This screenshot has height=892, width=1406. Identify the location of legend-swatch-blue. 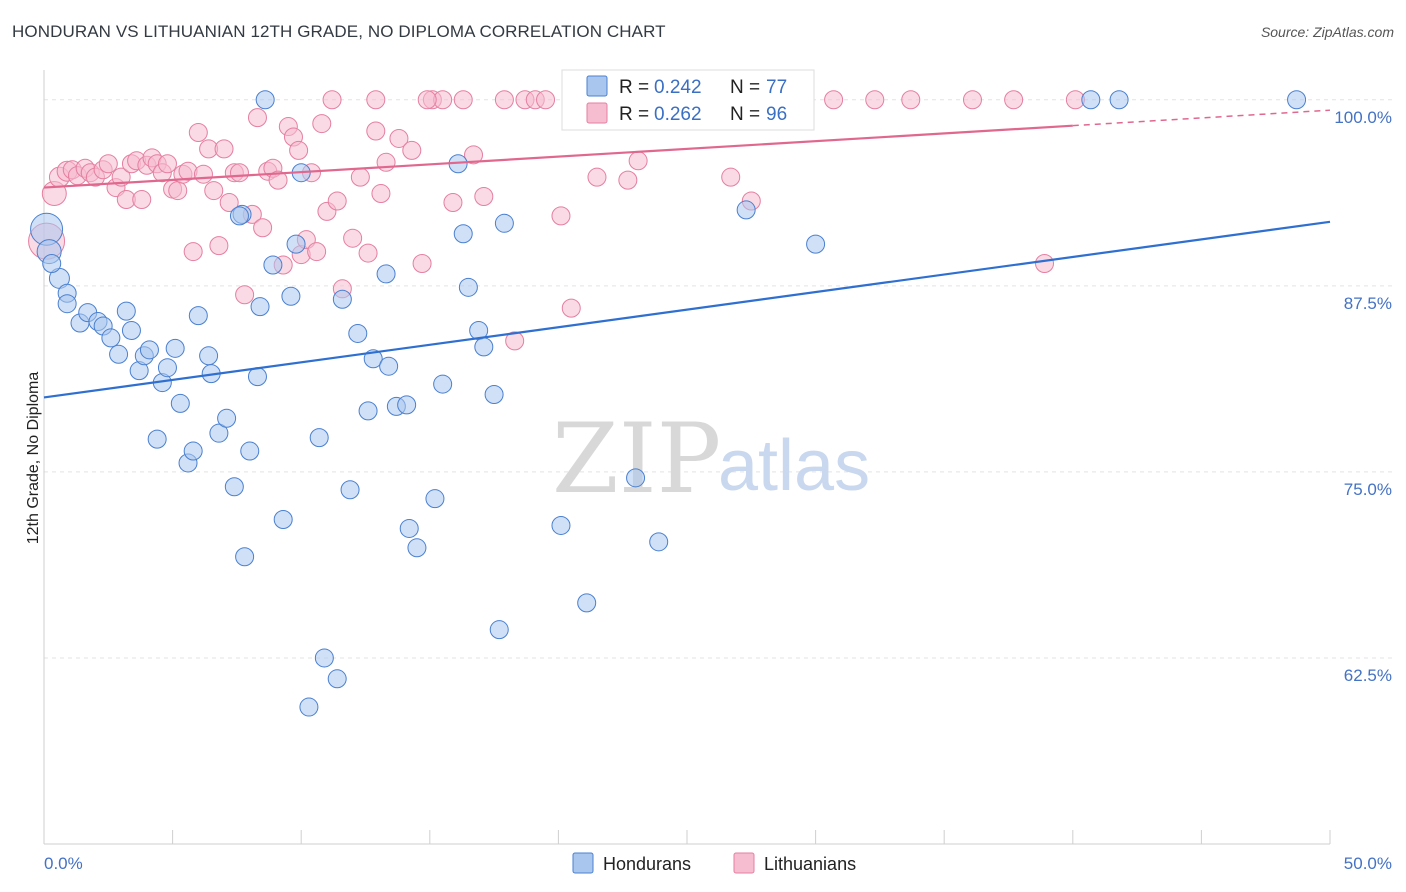
(597, 86).